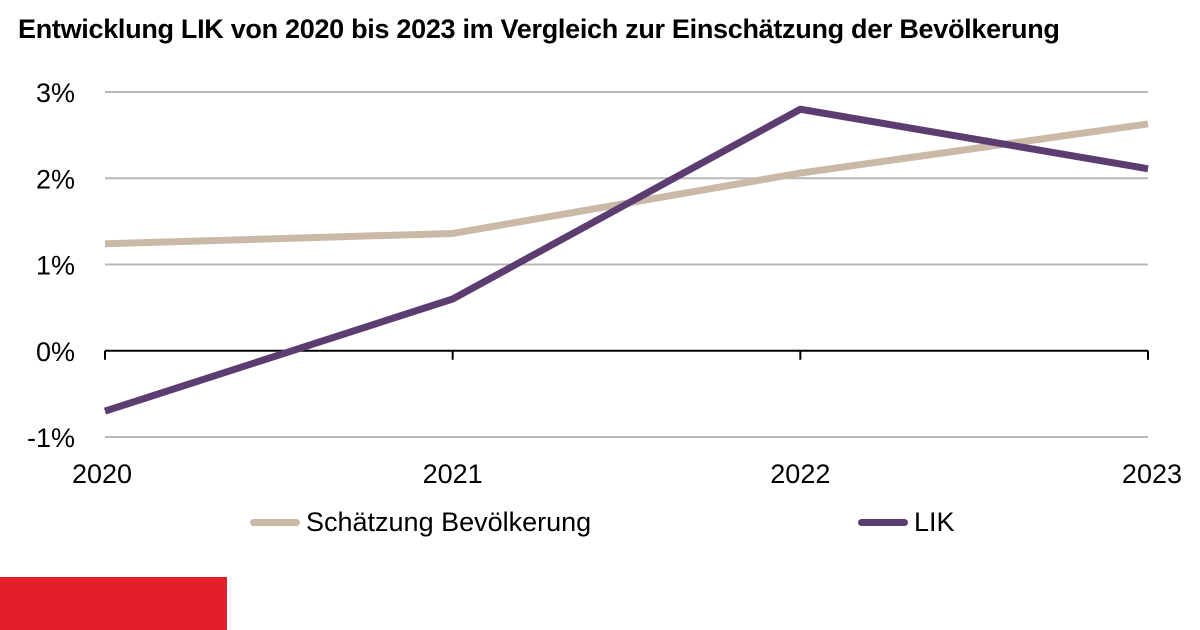 The image size is (1200, 630). What do you see at coordinates (55, 266) in the screenshot?
I see `y-tick-label: 1%` at bounding box center [55, 266].